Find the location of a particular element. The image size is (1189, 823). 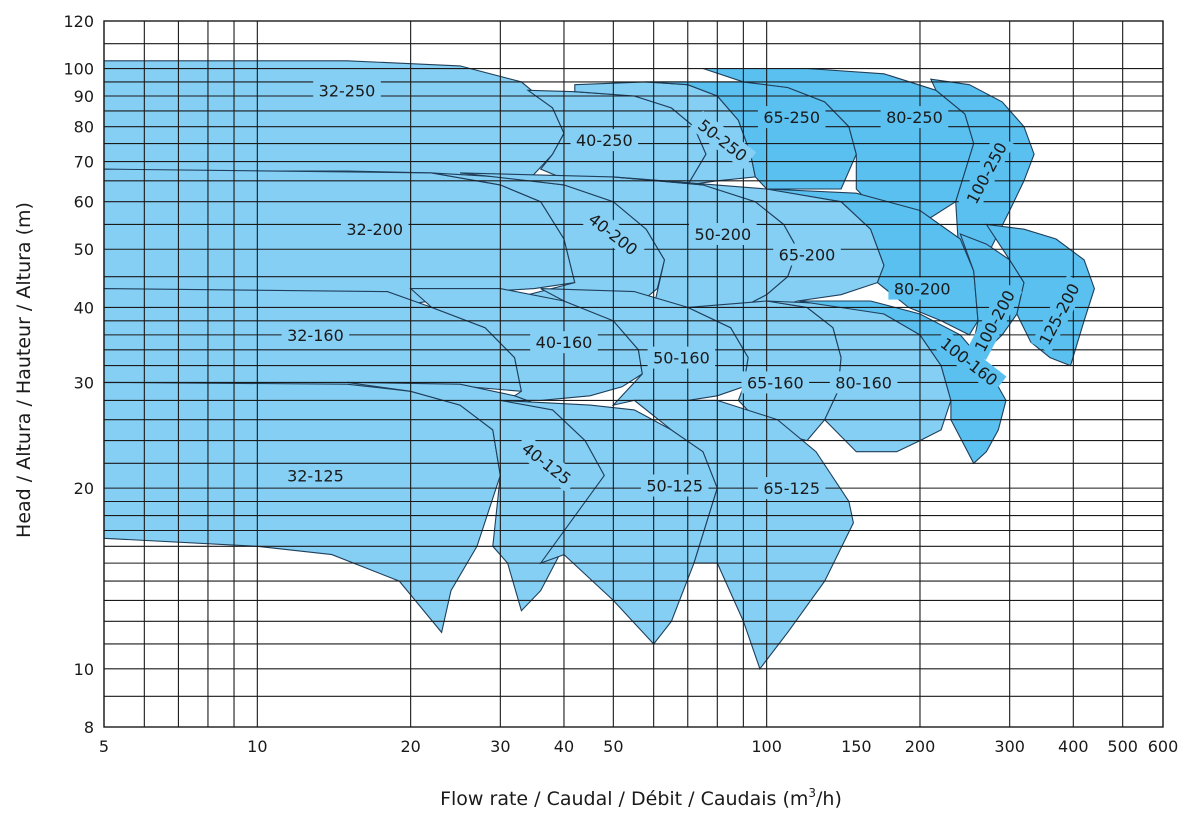

x-axis-title-superscript: 3 is located at coordinates (812, 793).